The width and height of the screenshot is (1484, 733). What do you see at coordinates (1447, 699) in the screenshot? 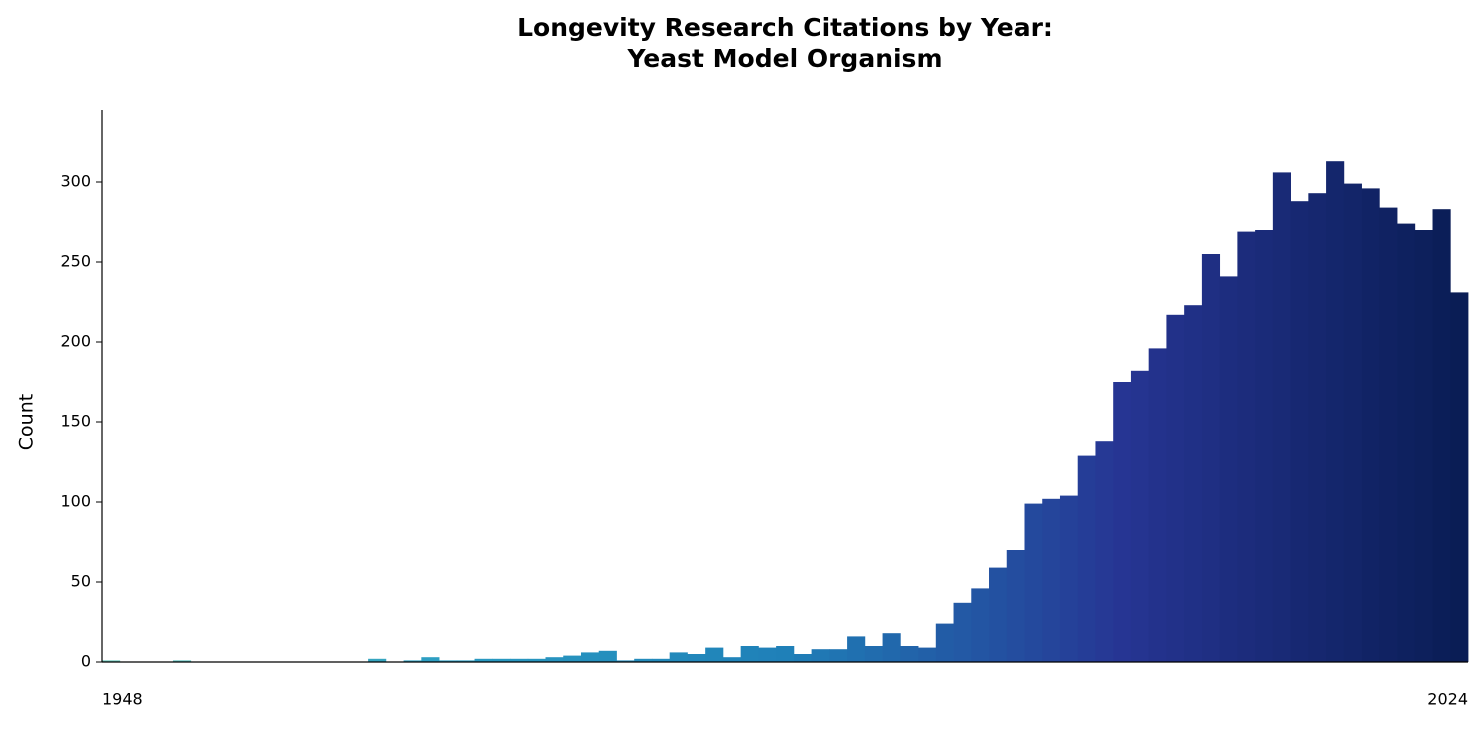
I see `x-tick-label: 2024` at bounding box center [1447, 699].